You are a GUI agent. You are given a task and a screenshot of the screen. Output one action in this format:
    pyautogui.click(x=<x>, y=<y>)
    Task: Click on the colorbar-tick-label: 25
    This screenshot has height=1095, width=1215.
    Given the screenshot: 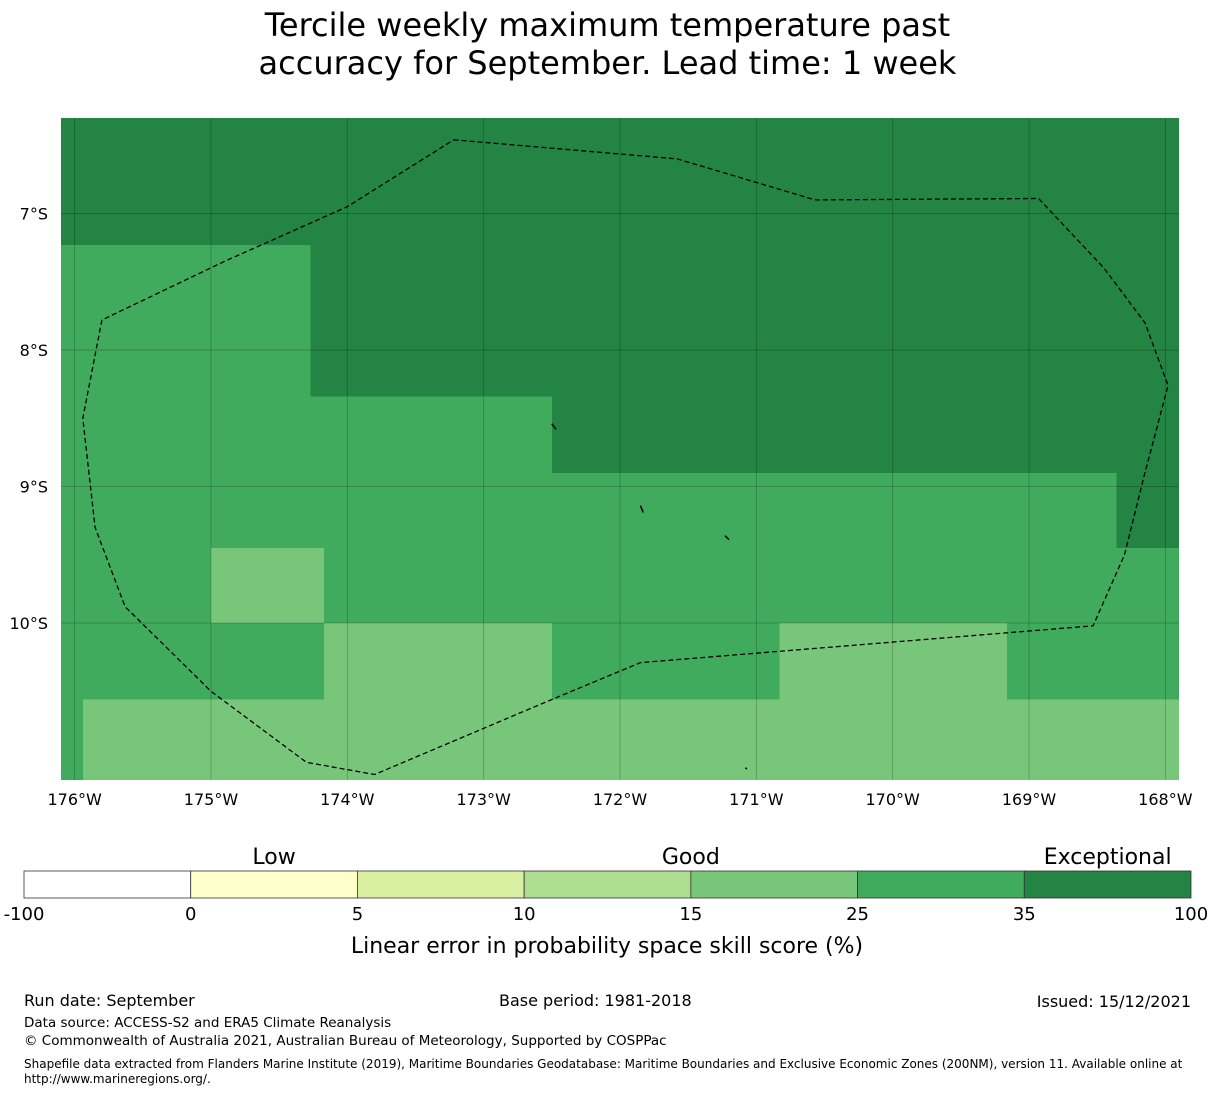 What is the action you would take?
    pyautogui.click(x=857, y=914)
    